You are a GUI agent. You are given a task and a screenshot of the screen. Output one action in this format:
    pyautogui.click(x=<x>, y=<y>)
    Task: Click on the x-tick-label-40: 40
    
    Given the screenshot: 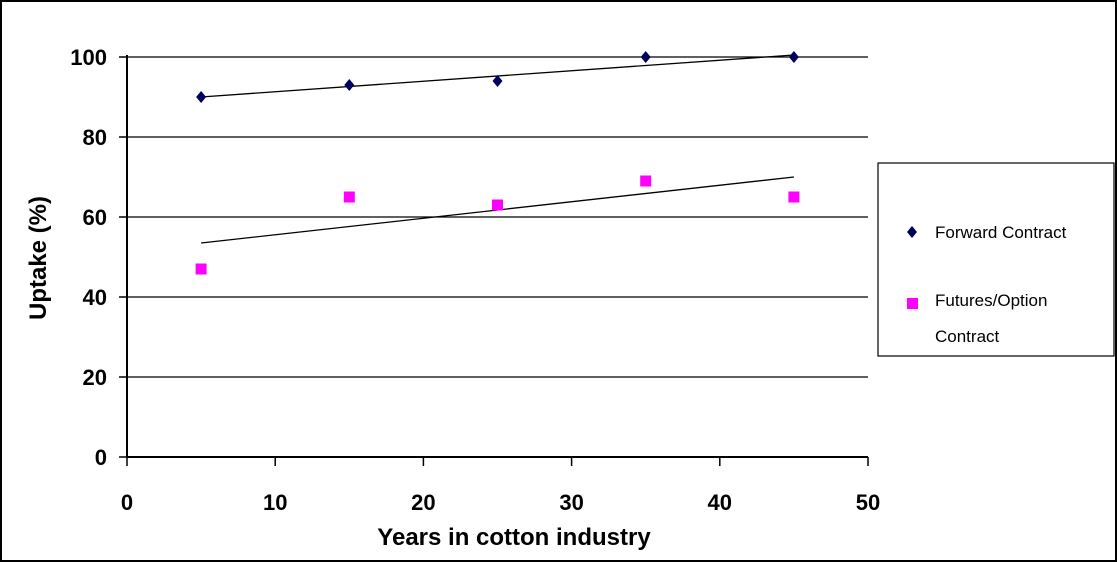 What is the action you would take?
    pyautogui.click(x=720, y=502)
    